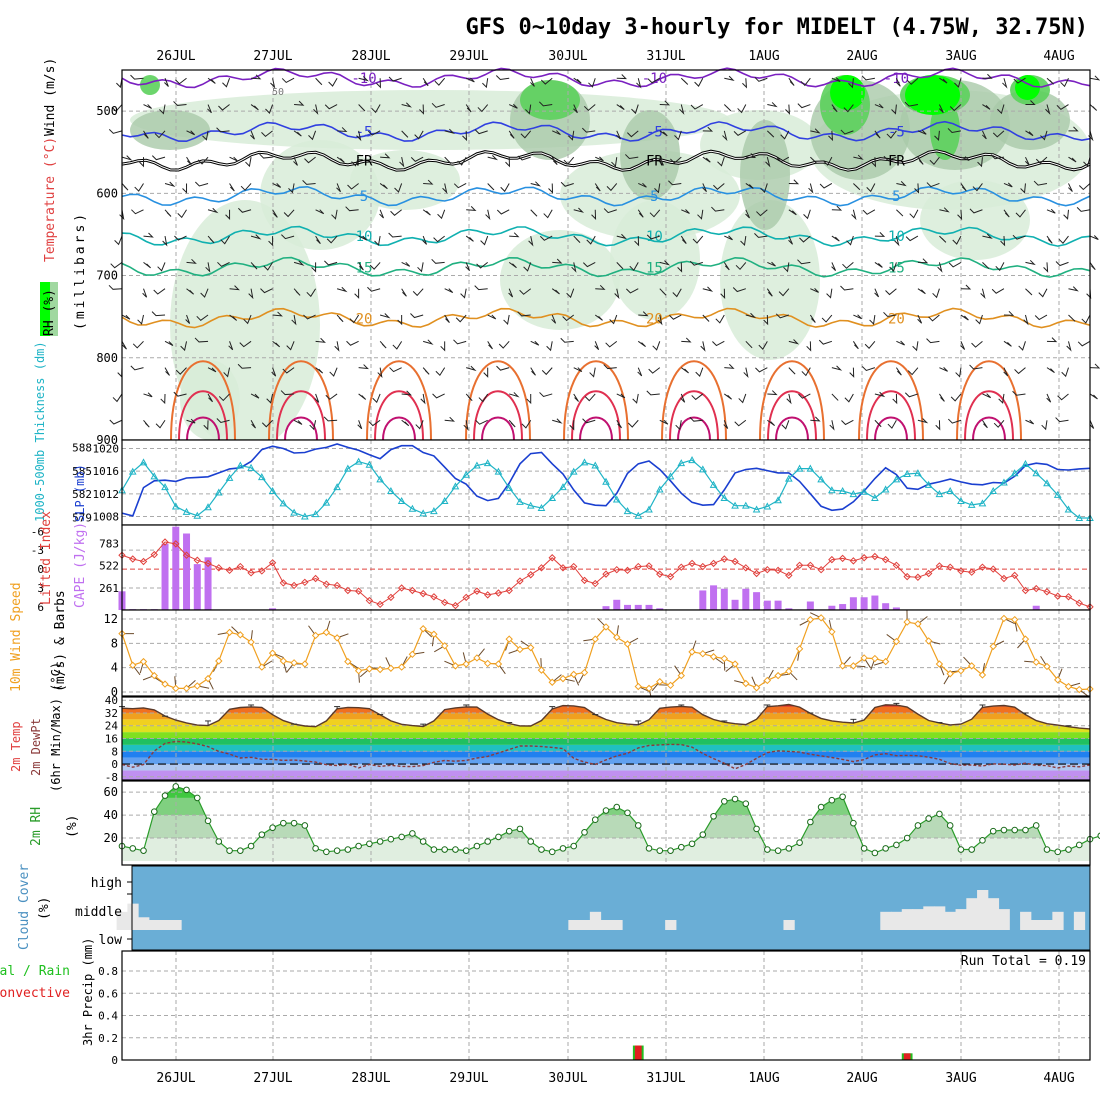 The height and width of the screenshot is (1100, 1100). What do you see at coordinates (111, 792) in the screenshot?
I see `rh-tick-60: 60` at bounding box center [111, 792].